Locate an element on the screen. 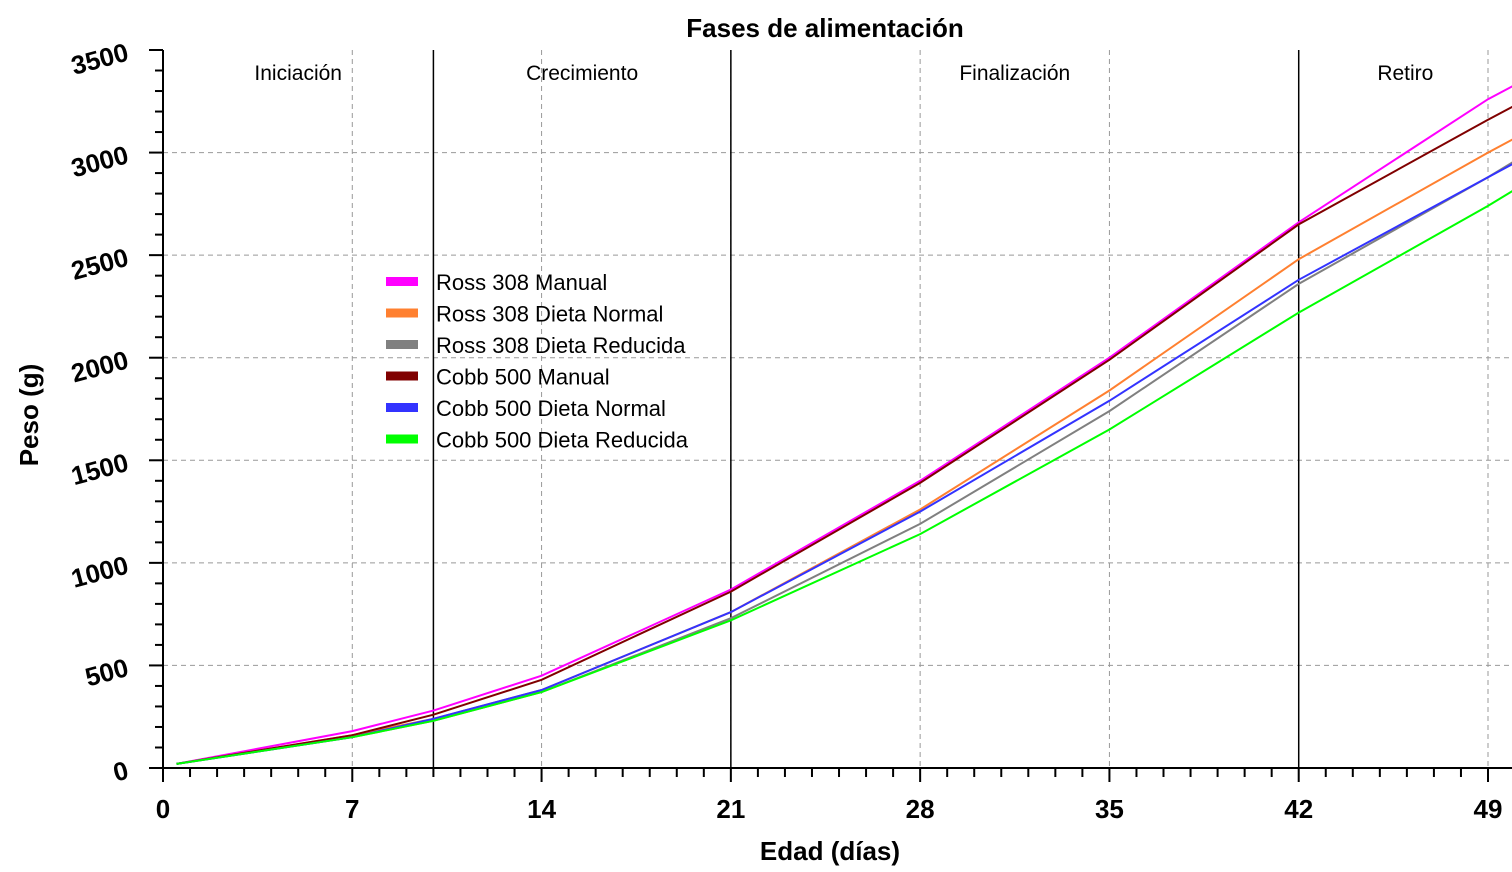 This screenshot has height=872, width=1512. x-tick-label: 7 is located at coordinates (352, 809).